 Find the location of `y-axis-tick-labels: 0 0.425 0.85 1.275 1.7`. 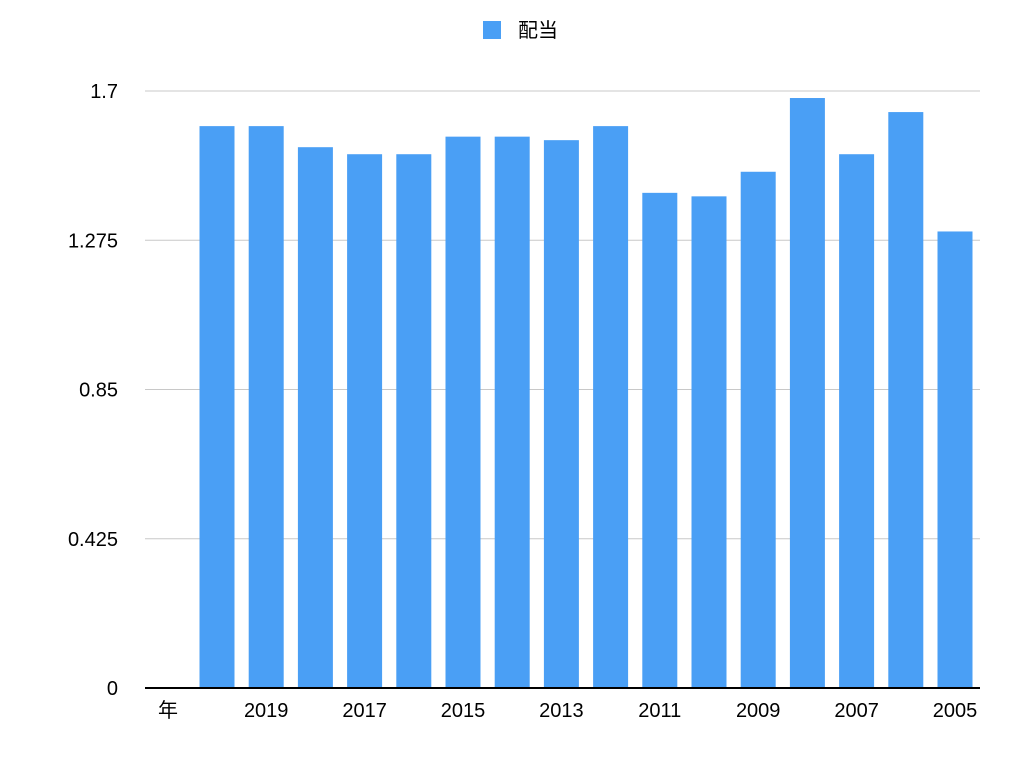

y-axis-tick-labels: 0 0.425 0.85 1.275 1.7 is located at coordinates (93, 390).